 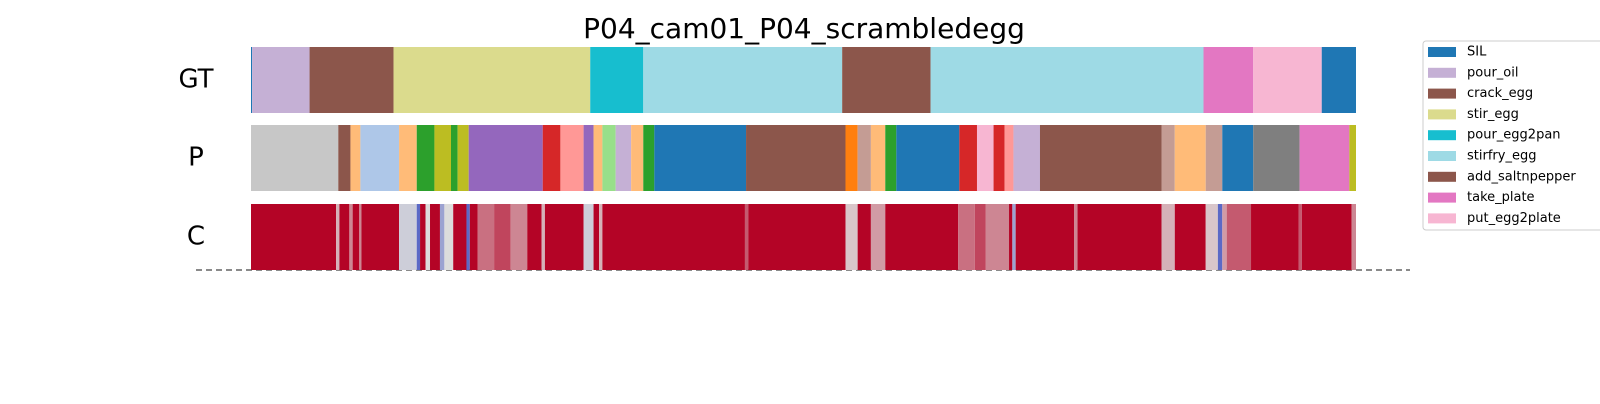 I want to click on chart-title: P04_cam01_P04_scrambledegg, so click(x=804, y=28).